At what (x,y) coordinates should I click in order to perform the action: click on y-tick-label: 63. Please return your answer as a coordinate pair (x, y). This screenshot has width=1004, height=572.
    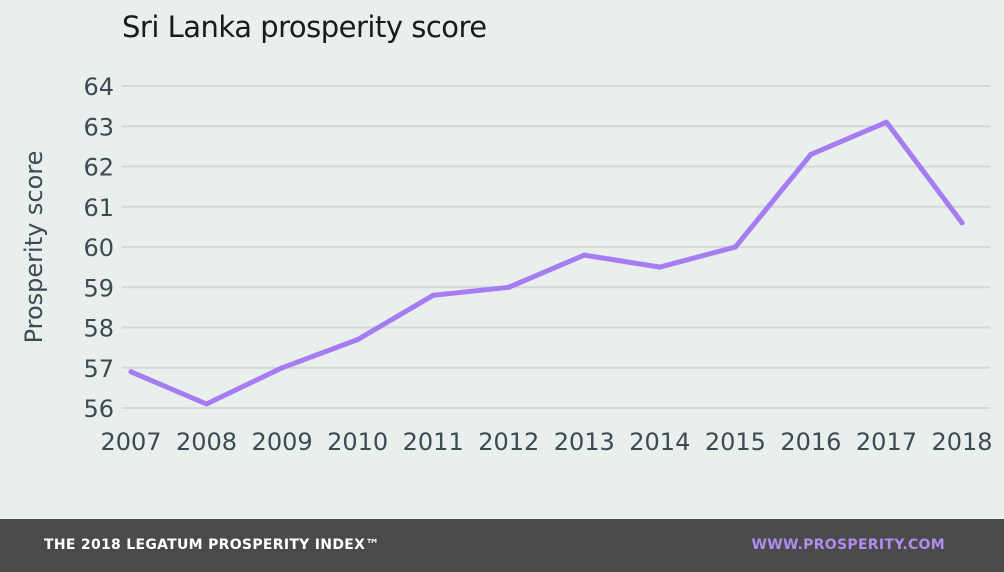
    Looking at the image, I should click on (98, 127).